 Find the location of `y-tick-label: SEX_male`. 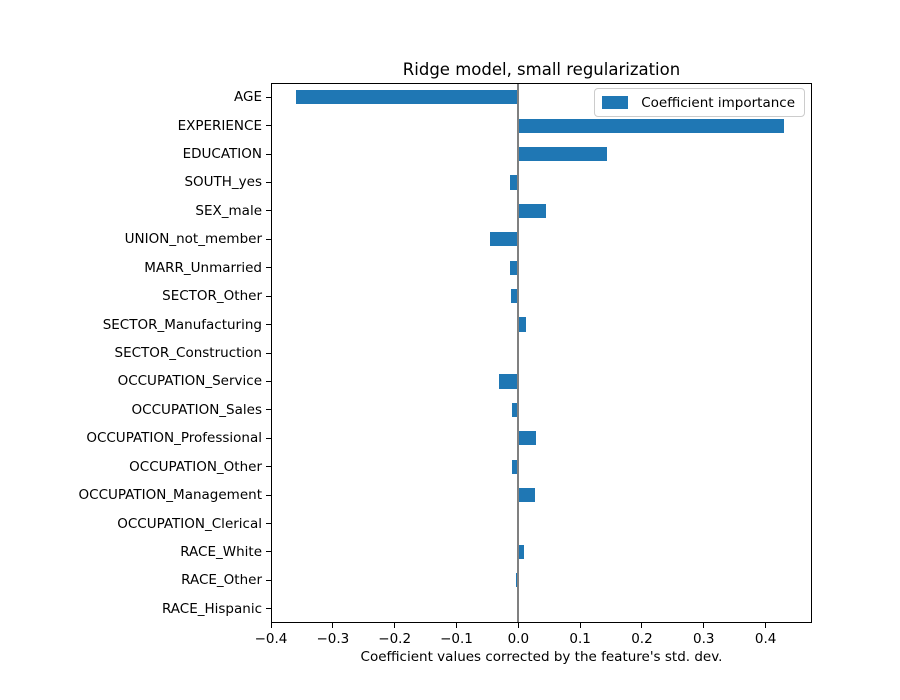

y-tick-label: SEX_male is located at coordinates (228, 210).